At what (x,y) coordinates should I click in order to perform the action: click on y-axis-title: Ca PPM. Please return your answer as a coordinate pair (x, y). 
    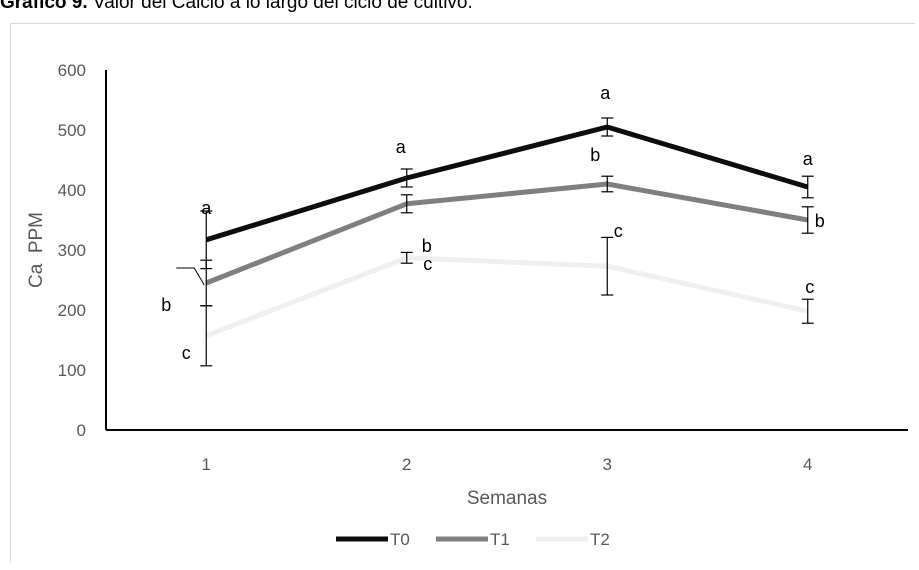
    Looking at the image, I should click on (36, 250).